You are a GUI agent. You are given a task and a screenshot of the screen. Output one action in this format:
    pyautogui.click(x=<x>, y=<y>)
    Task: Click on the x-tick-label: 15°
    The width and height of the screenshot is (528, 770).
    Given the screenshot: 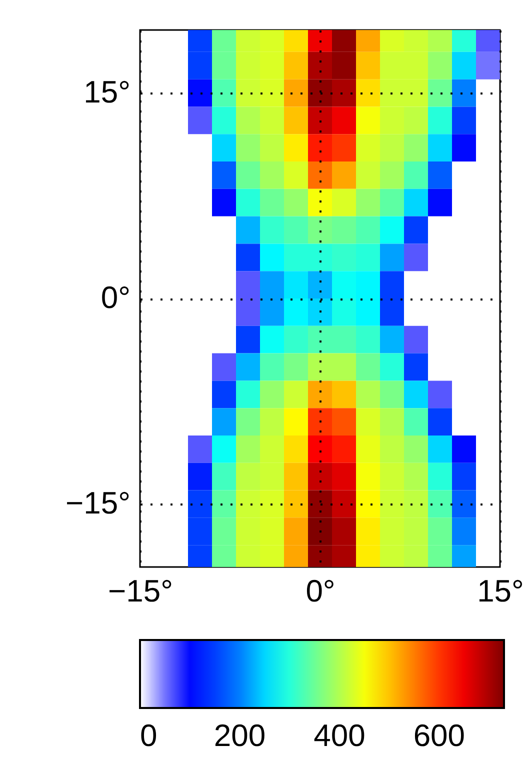 What is the action you would take?
    pyautogui.click(x=500, y=591)
    